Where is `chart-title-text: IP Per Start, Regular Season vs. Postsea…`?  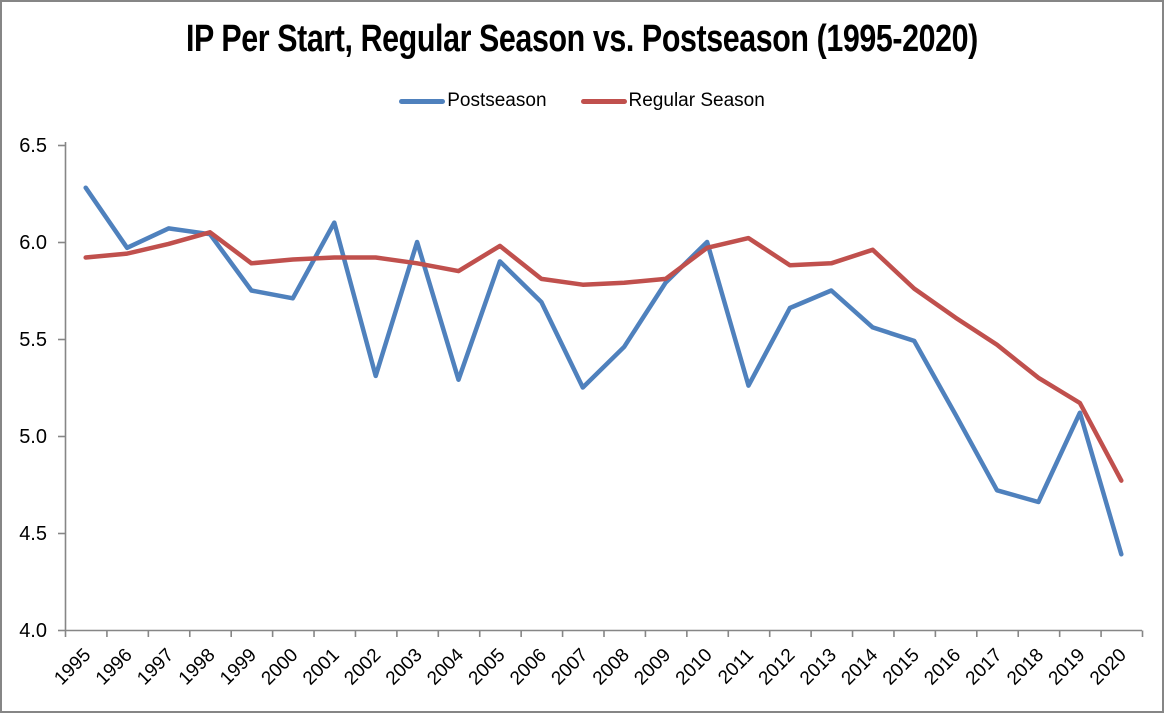
chart-title-text: IP Per Start, Regular Season vs. Postsea… is located at coordinates (582, 39).